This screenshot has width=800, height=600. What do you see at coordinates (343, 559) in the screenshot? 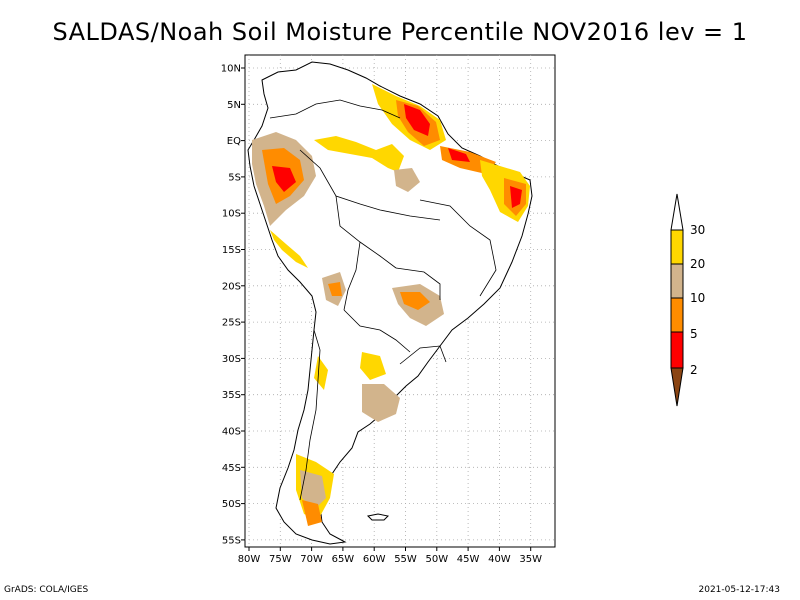
I see `lon-tick-label: 65W` at bounding box center [343, 559].